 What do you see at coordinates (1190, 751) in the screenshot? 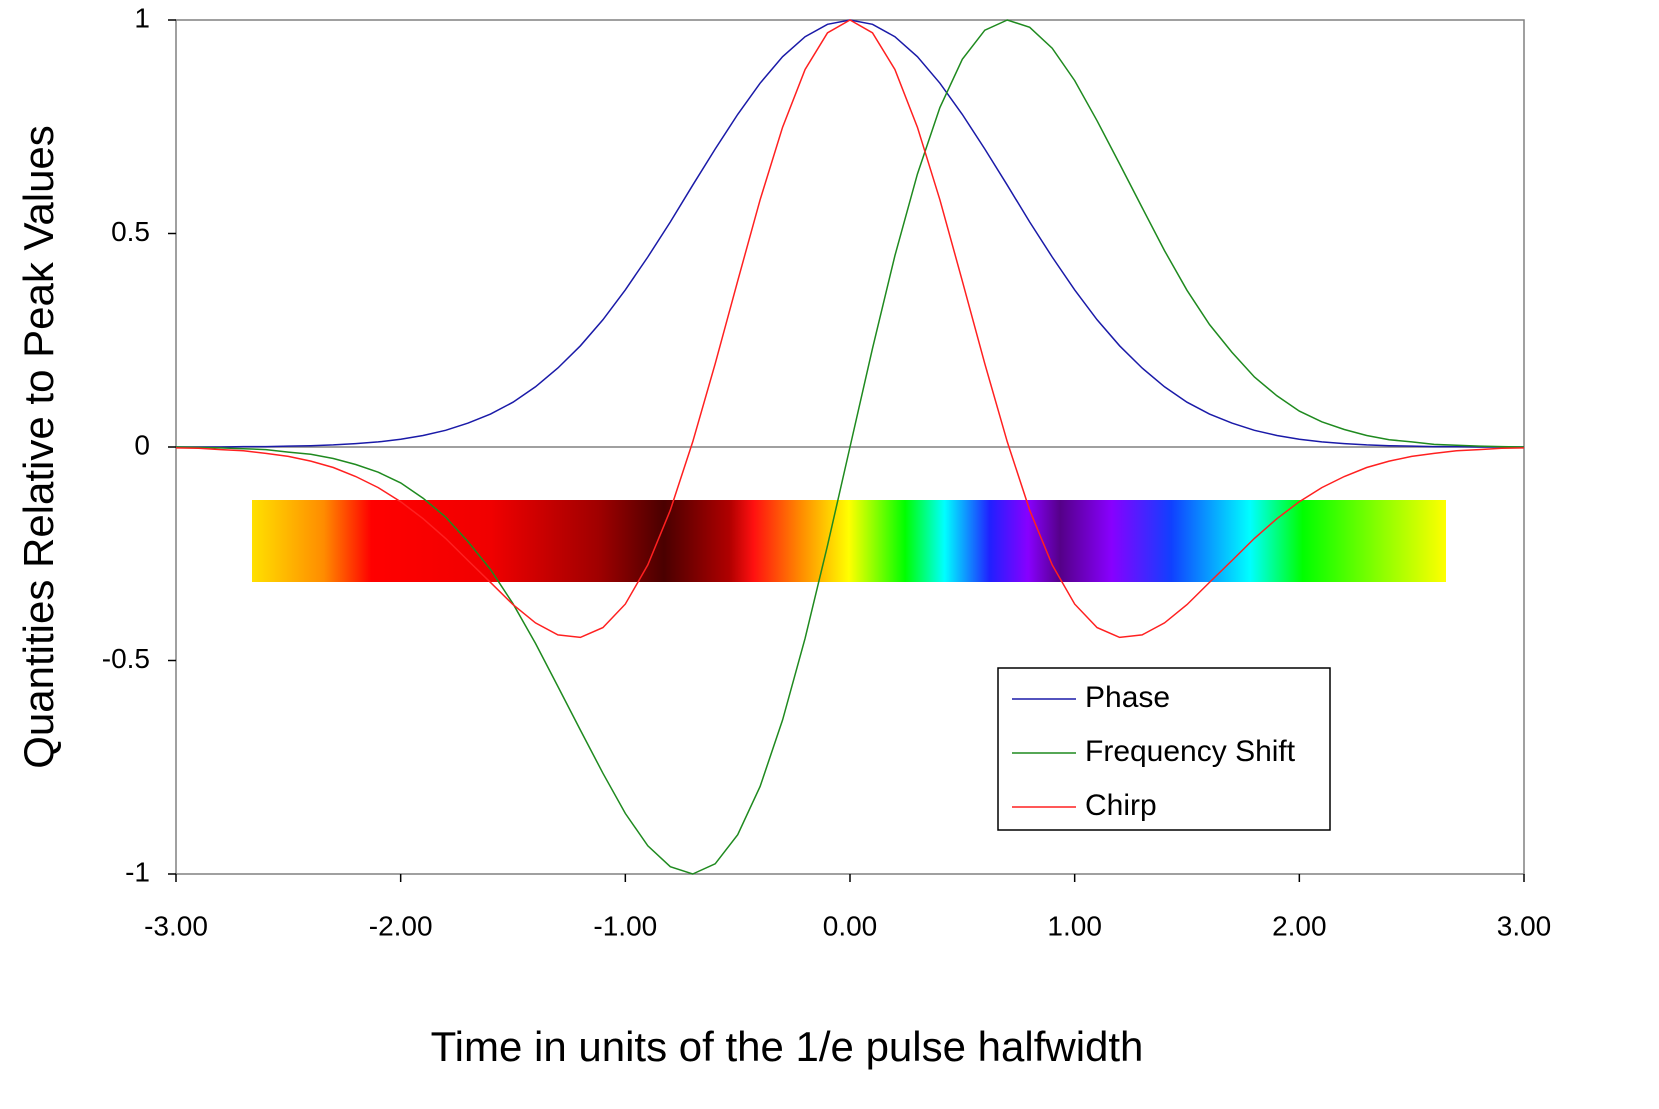
I see `legend-label: Frequency Shift` at bounding box center [1190, 751].